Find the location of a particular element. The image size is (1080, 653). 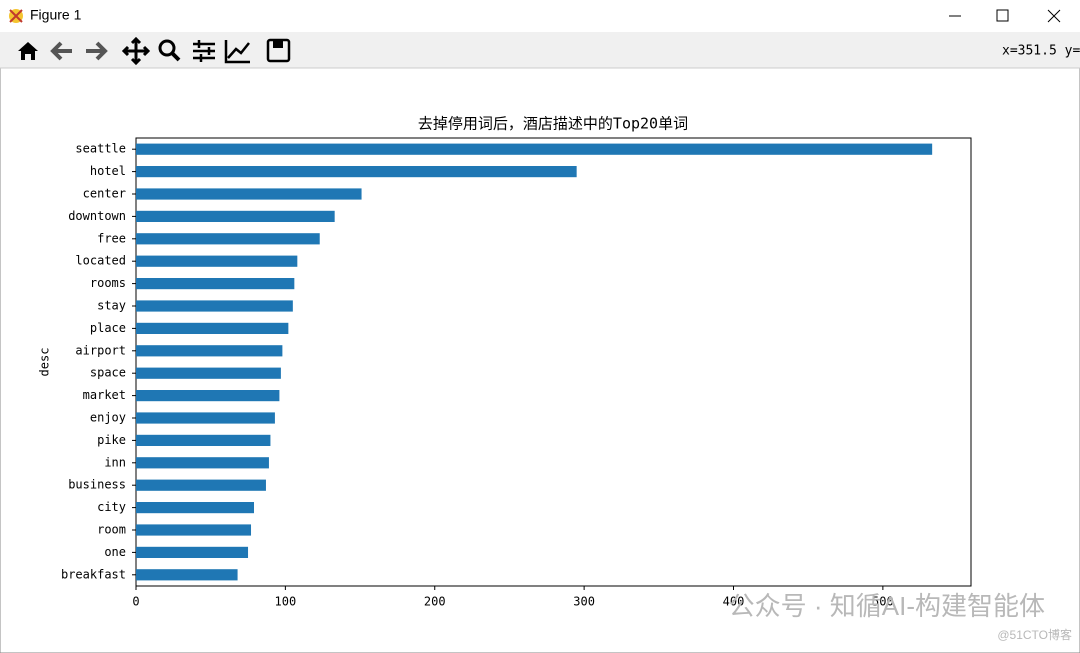

y-tick-label: downtown is located at coordinates (97, 216).